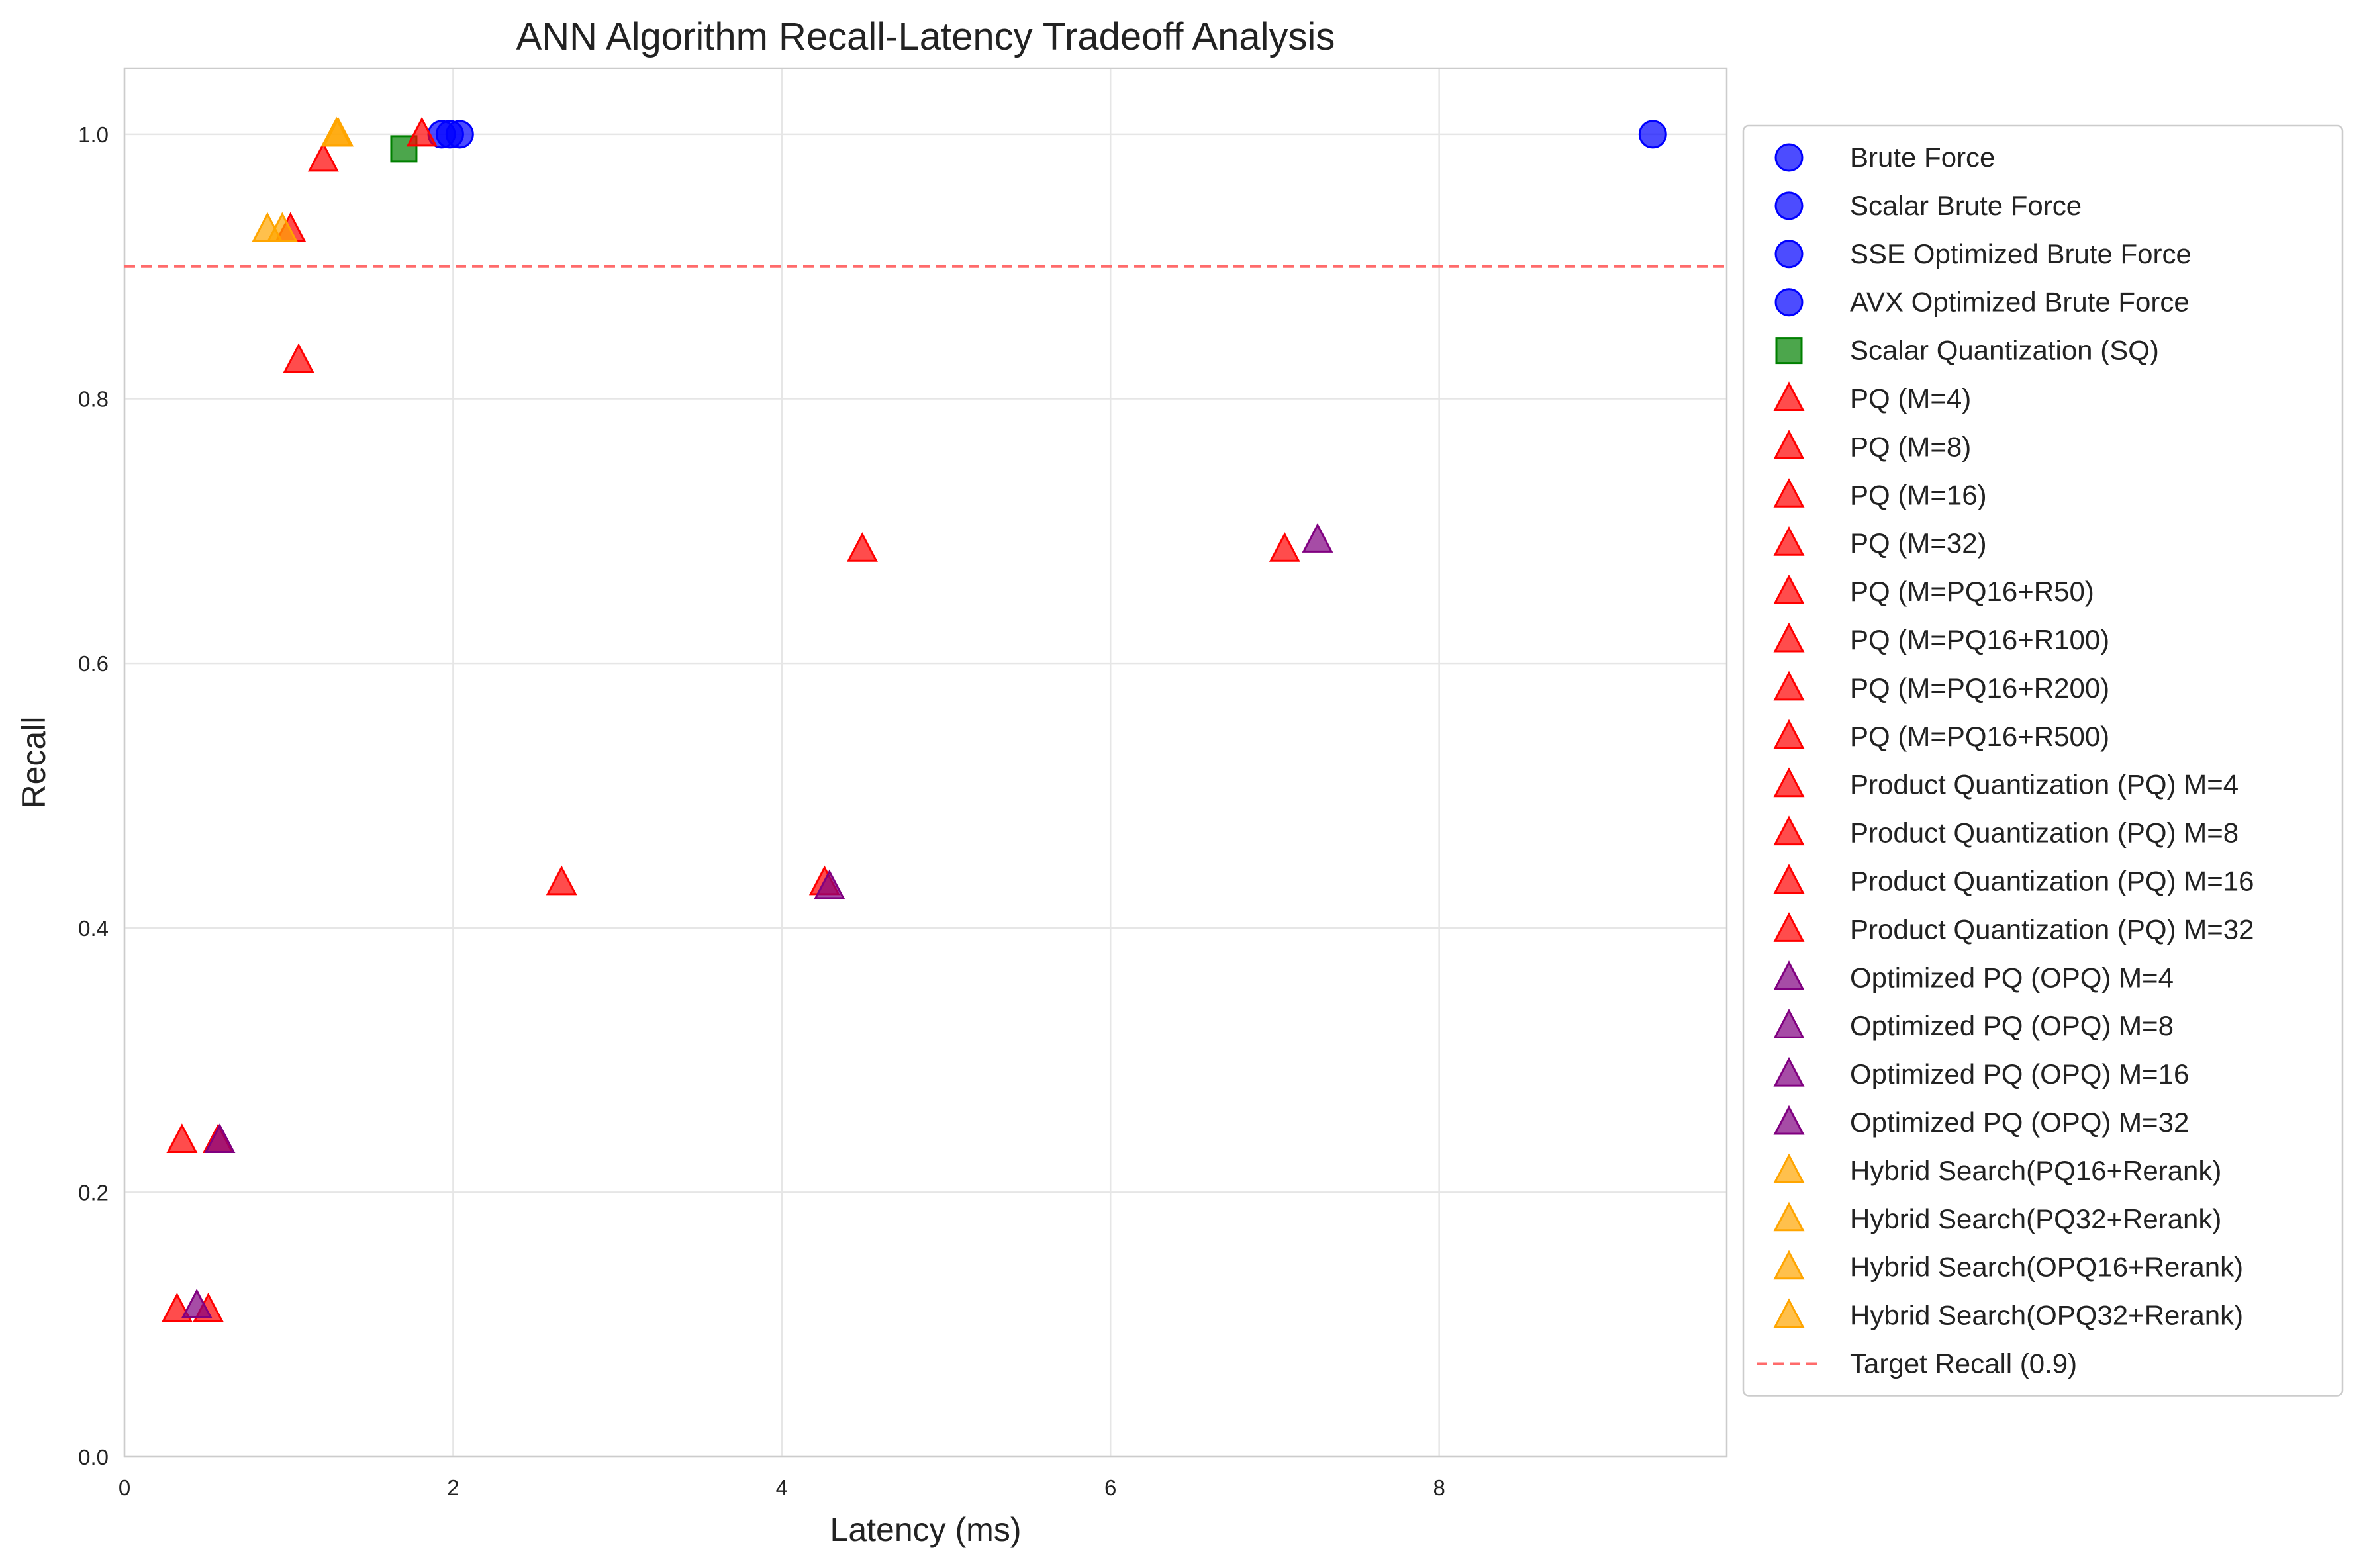  I want to click on legend-label: Target Recall (0.9), so click(1963, 1363).